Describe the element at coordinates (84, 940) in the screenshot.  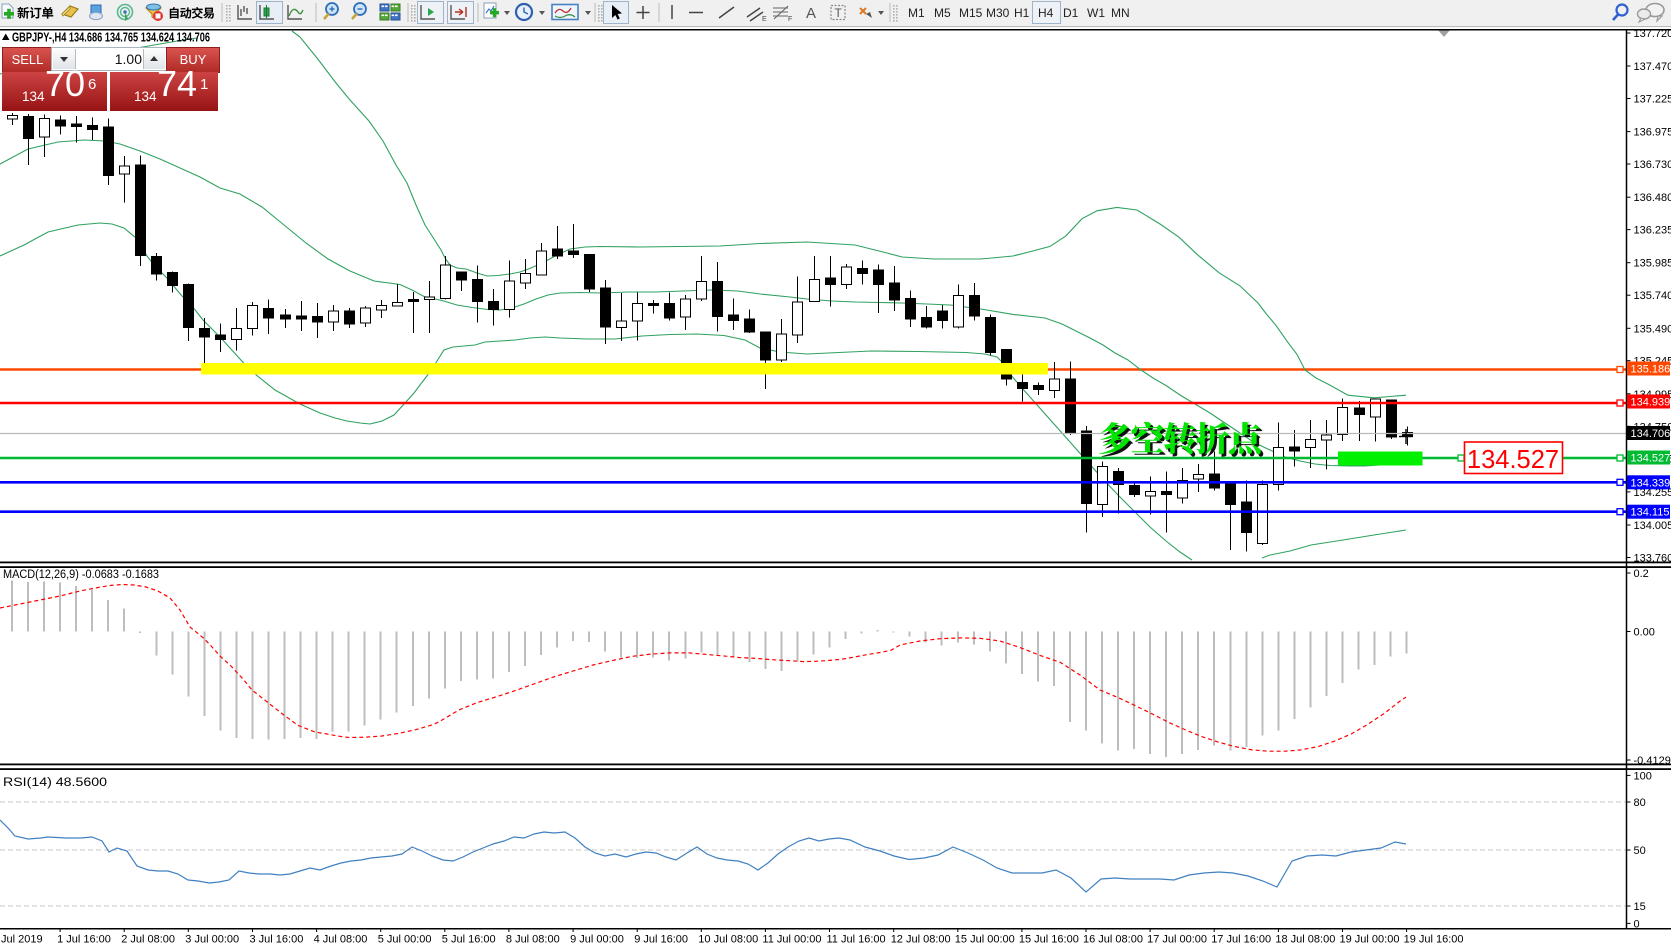
I see `svg-text: 1 Jul 16:00` at that location.